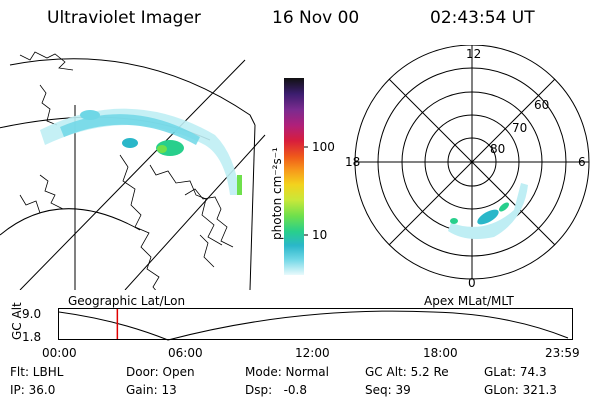  Describe the element at coordinates (32, 314) in the screenshot. I see `altitude-ytick-high: 9.0` at that location.